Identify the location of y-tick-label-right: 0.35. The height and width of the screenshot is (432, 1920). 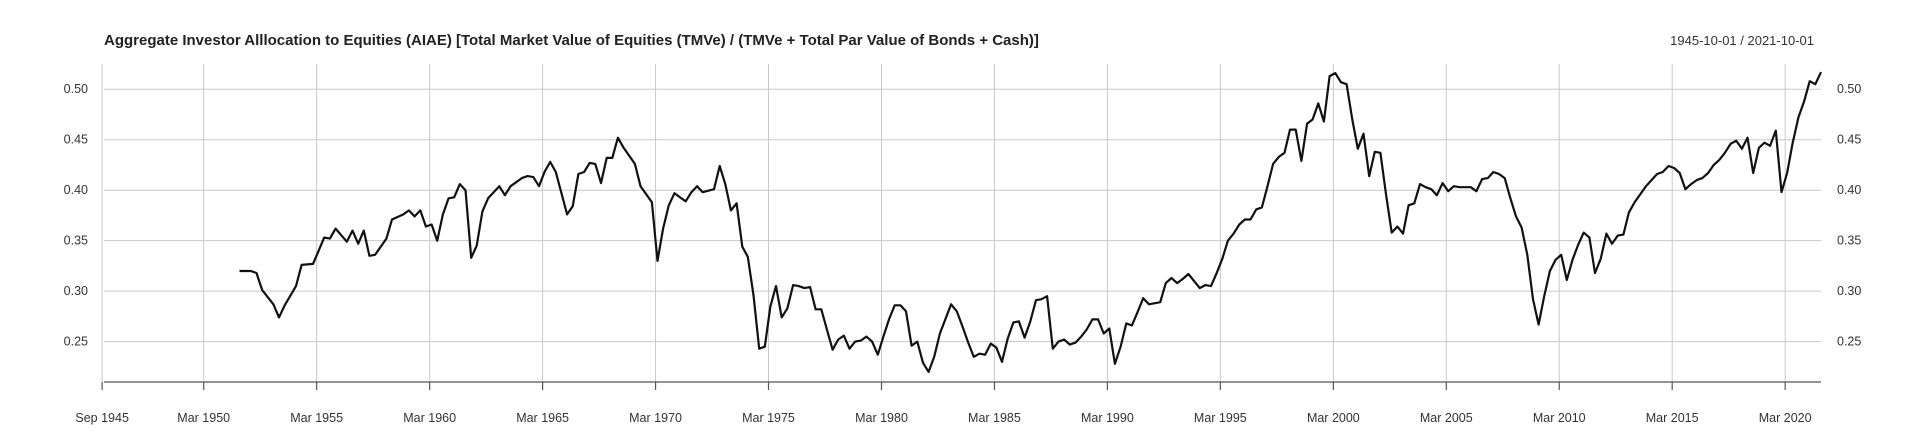
(1849, 241).